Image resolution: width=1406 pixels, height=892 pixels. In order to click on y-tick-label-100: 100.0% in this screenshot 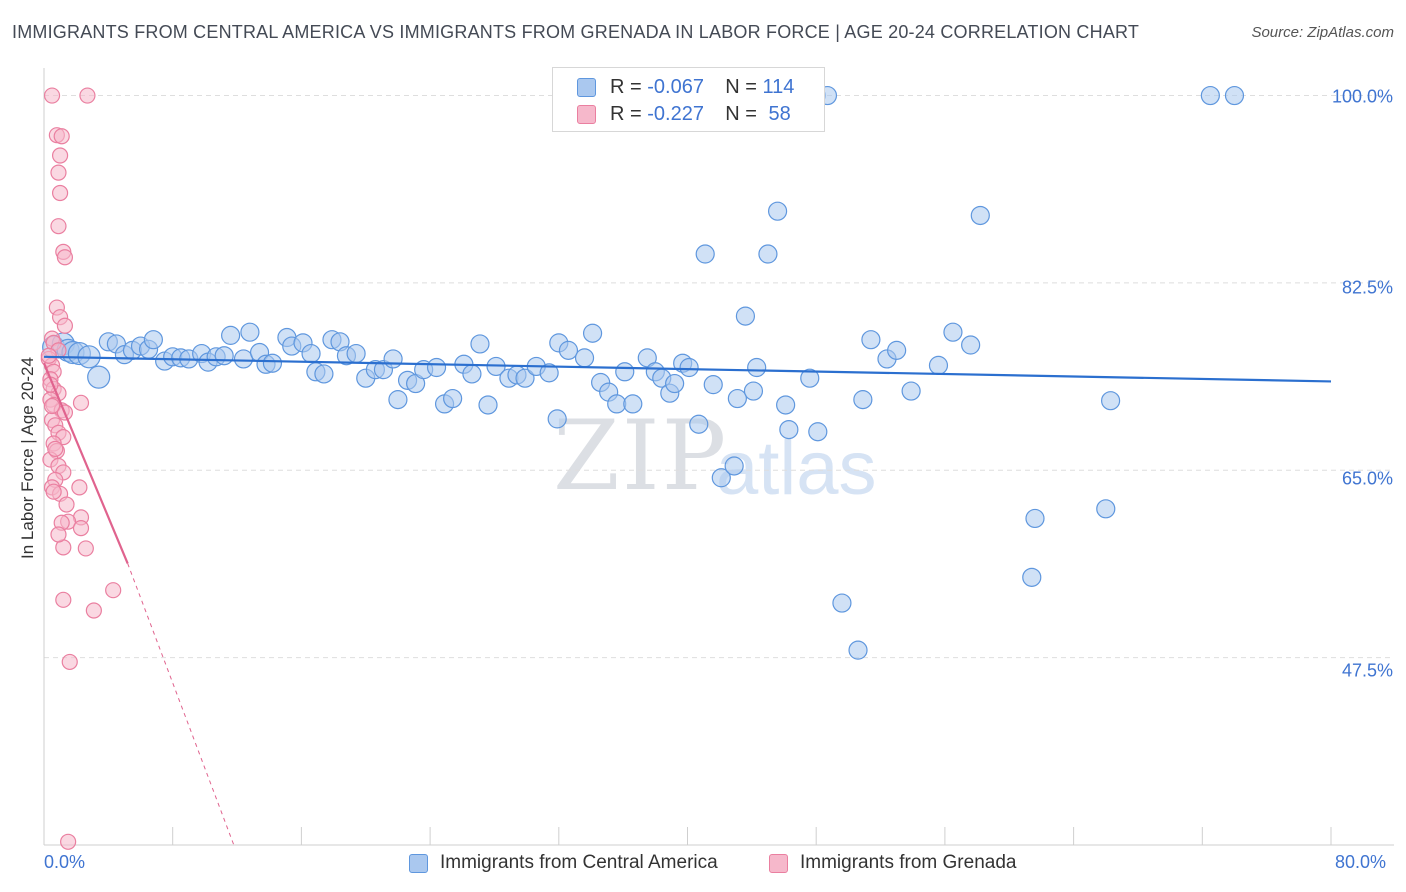, I will do `click(1362, 96)`.